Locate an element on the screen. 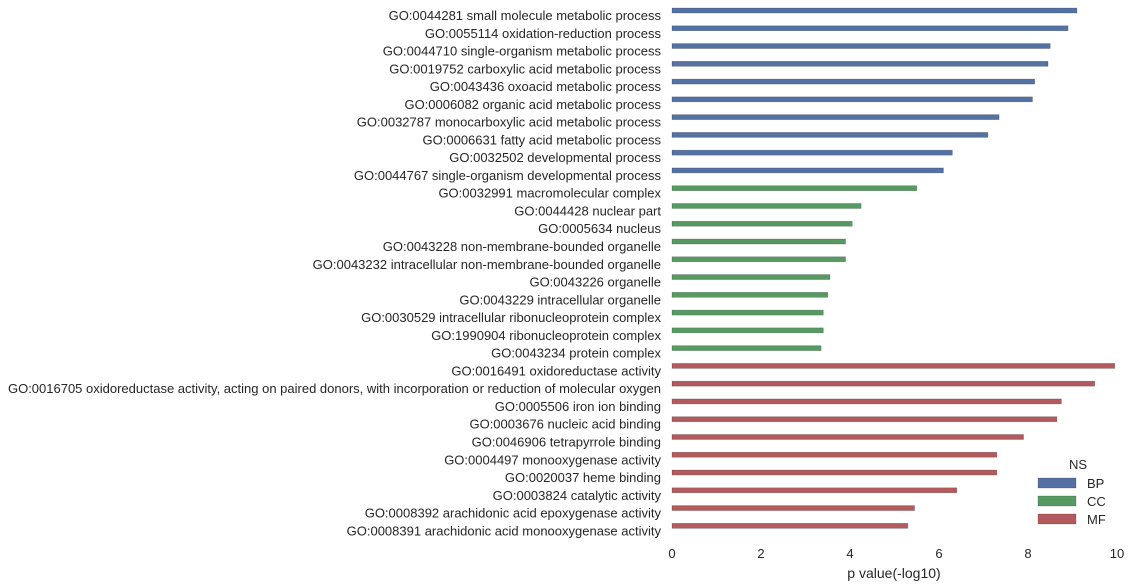  x-axis-ticks: 0 2 4 6 8 10 is located at coordinates (896, 553).